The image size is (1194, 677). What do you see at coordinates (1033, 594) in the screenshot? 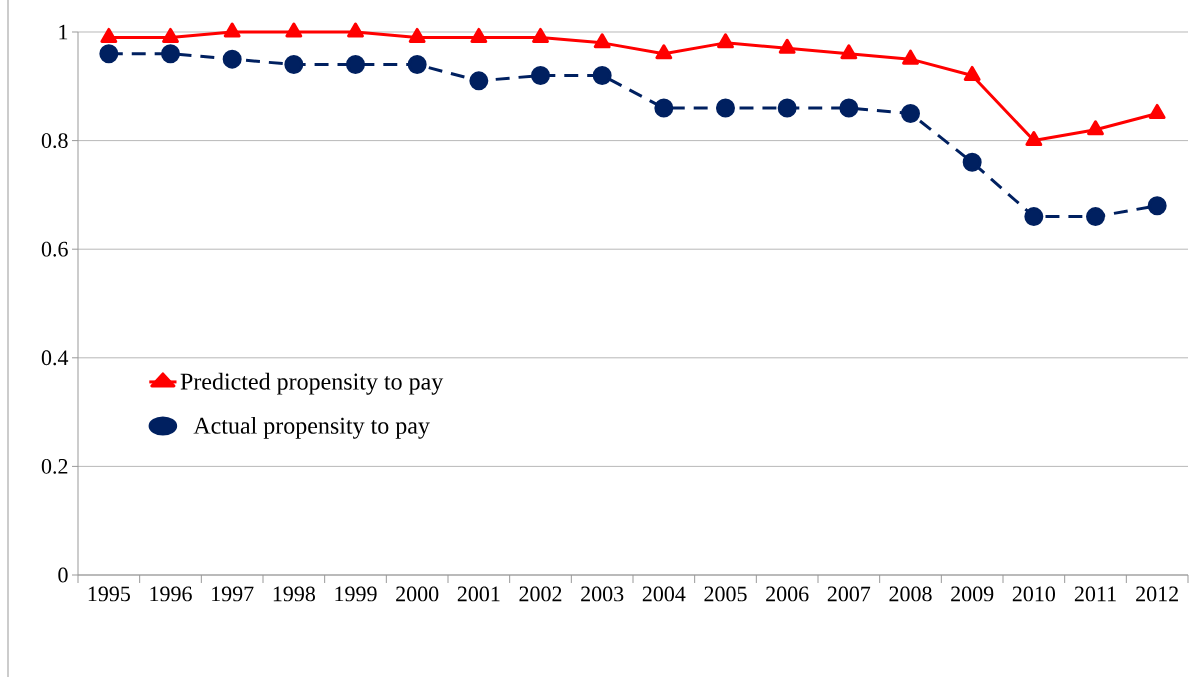
I see `x-tick-label: 2010` at bounding box center [1033, 594].